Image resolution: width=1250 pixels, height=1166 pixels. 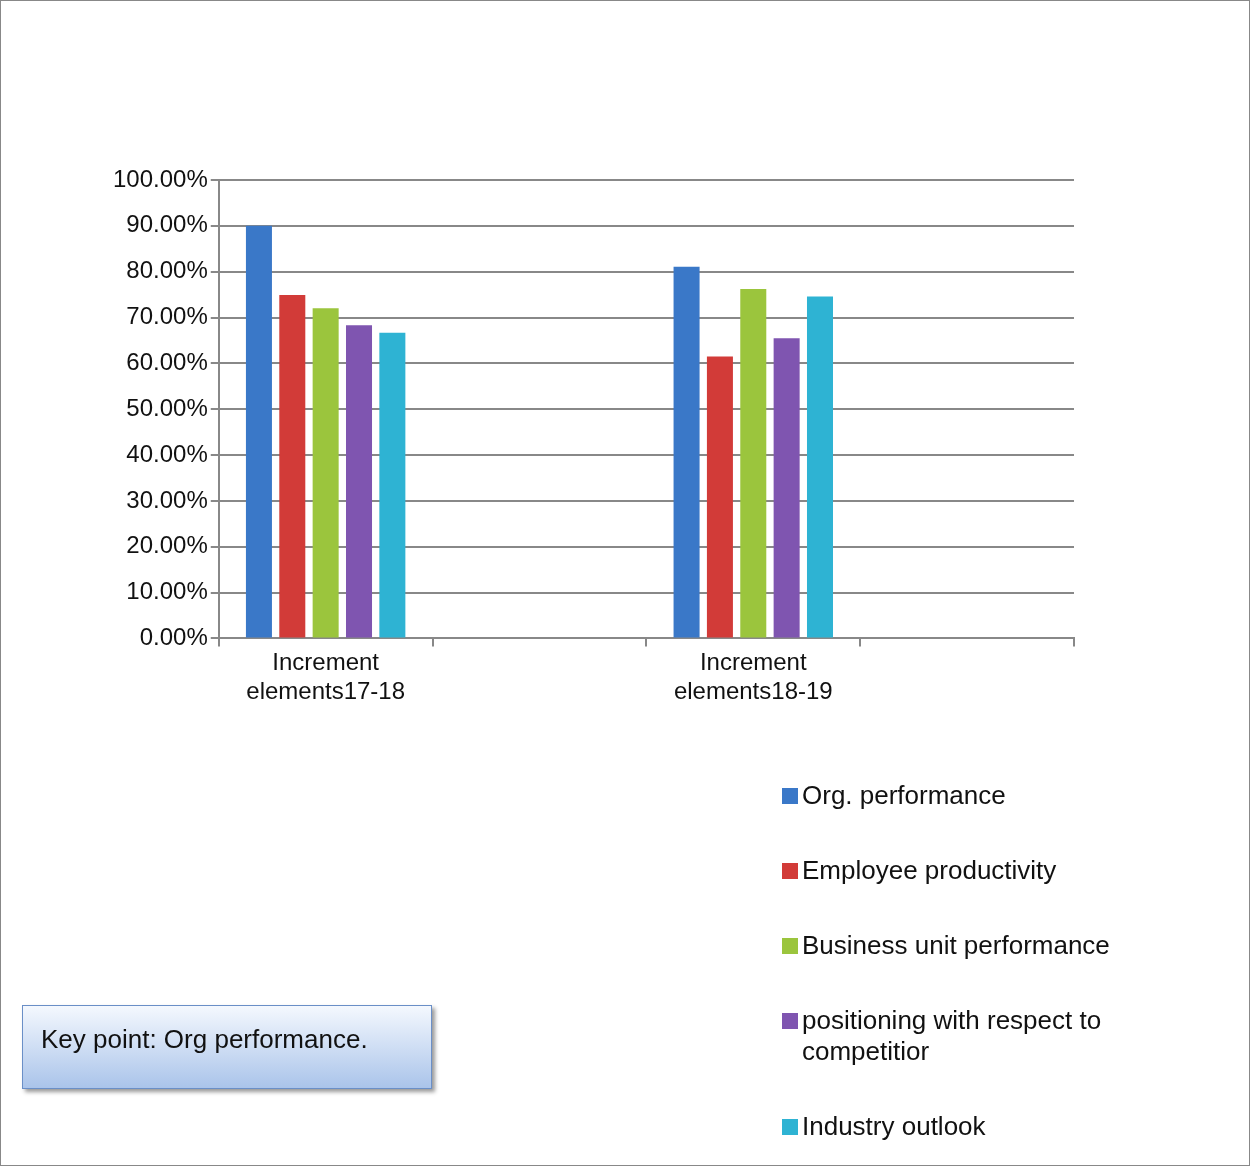 What do you see at coordinates (167, 316) in the screenshot?
I see `y-tick-label: 70.00%` at bounding box center [167, 316].